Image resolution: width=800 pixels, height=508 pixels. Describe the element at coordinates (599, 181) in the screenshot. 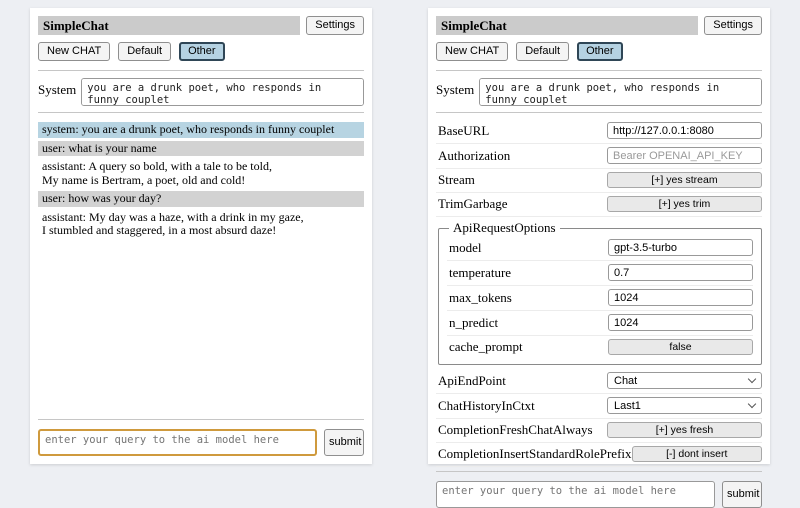

I see `setting-row-stream: Stream [+] yes stream` at that location.